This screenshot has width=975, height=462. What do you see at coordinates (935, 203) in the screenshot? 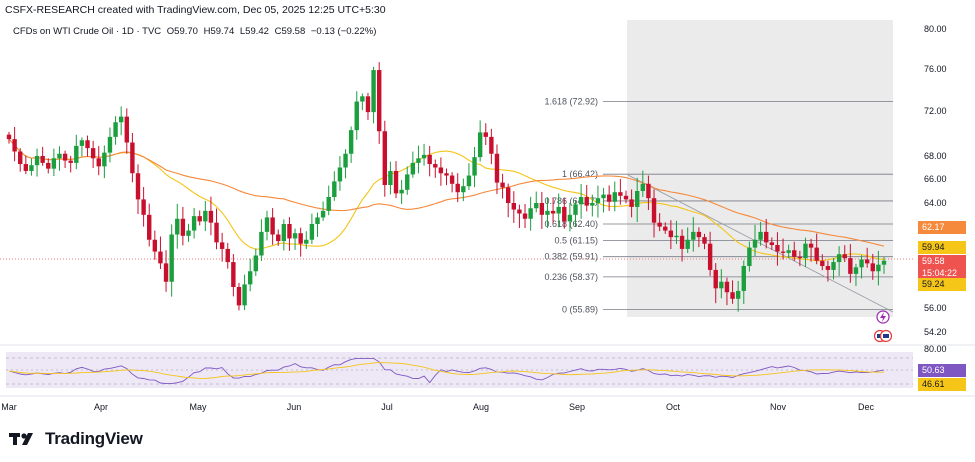
I see `y-axis-tick-label: 64.00` at bounding box center [935, 203].